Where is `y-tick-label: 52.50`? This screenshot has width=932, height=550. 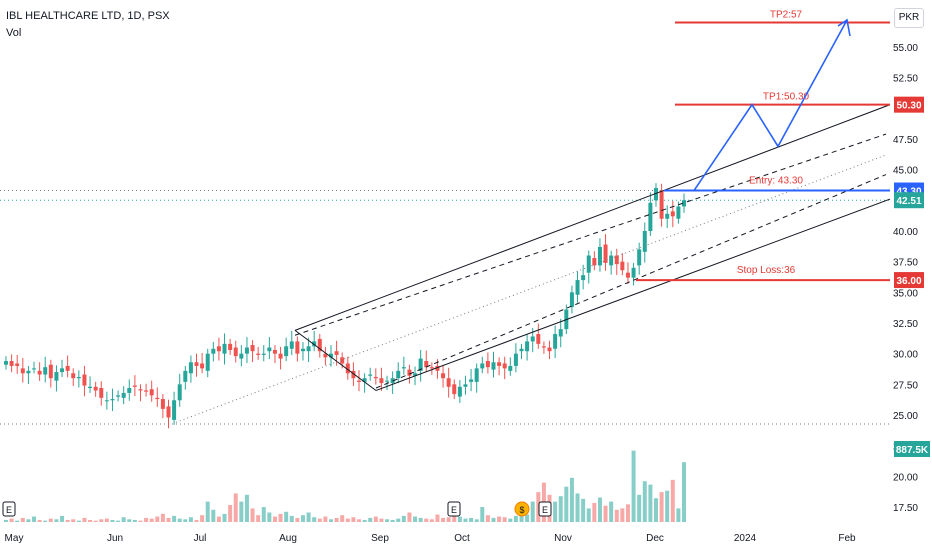
y-tick-label: 52.50 is located at coordinates (905, 79).